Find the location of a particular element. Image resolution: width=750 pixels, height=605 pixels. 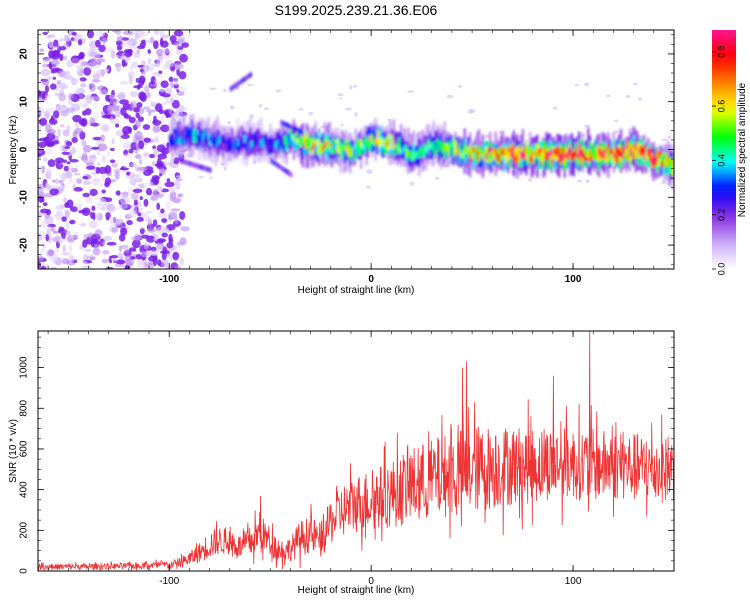

colorbar-ticks: 0.0 0.2 0.4 0.6 0.8 is located at coordinates (719, 160).